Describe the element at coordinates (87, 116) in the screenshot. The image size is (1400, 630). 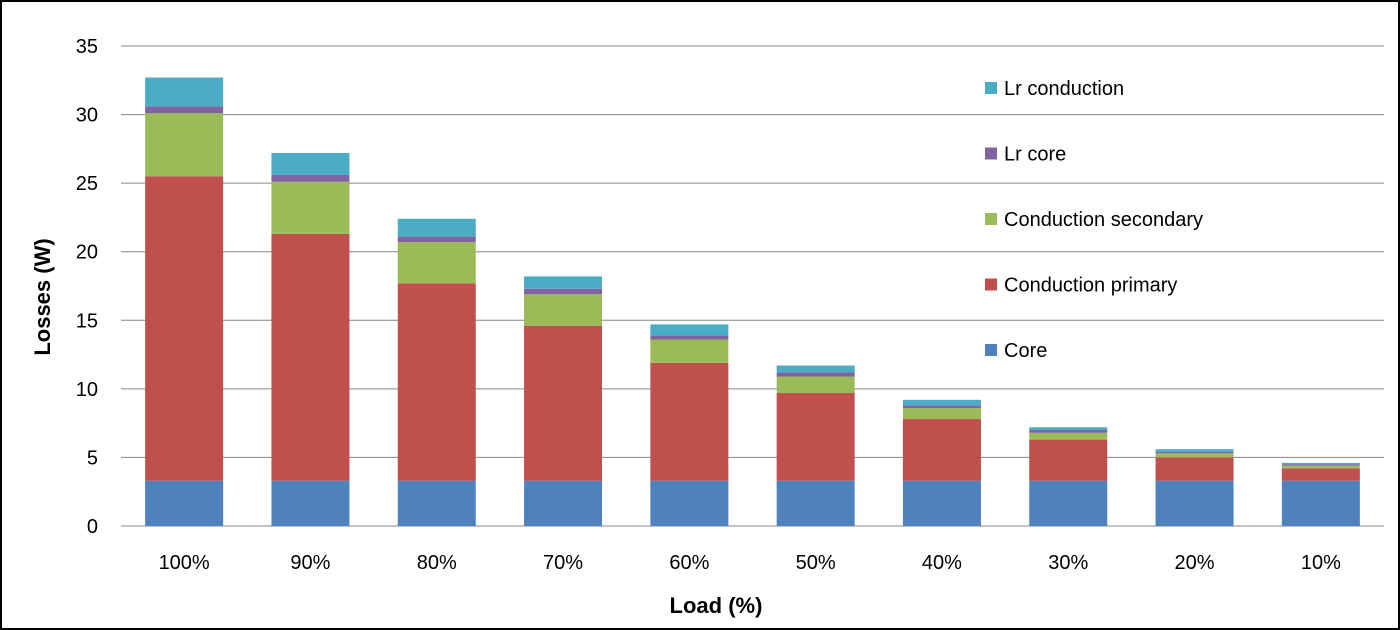
I see `y-tick-label: 30` at that location.